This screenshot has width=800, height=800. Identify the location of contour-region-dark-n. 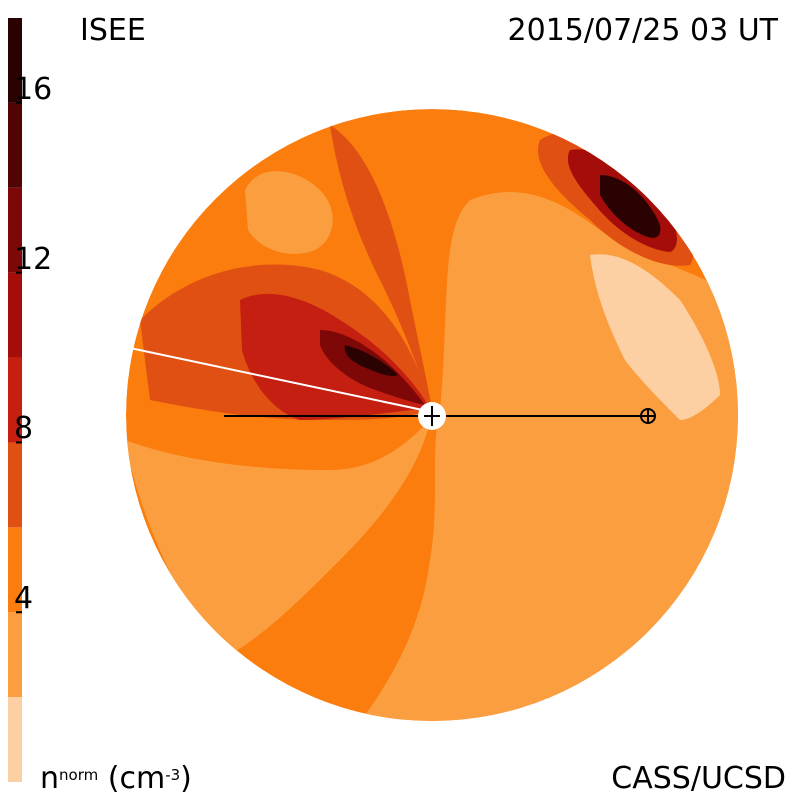
(381, 267).